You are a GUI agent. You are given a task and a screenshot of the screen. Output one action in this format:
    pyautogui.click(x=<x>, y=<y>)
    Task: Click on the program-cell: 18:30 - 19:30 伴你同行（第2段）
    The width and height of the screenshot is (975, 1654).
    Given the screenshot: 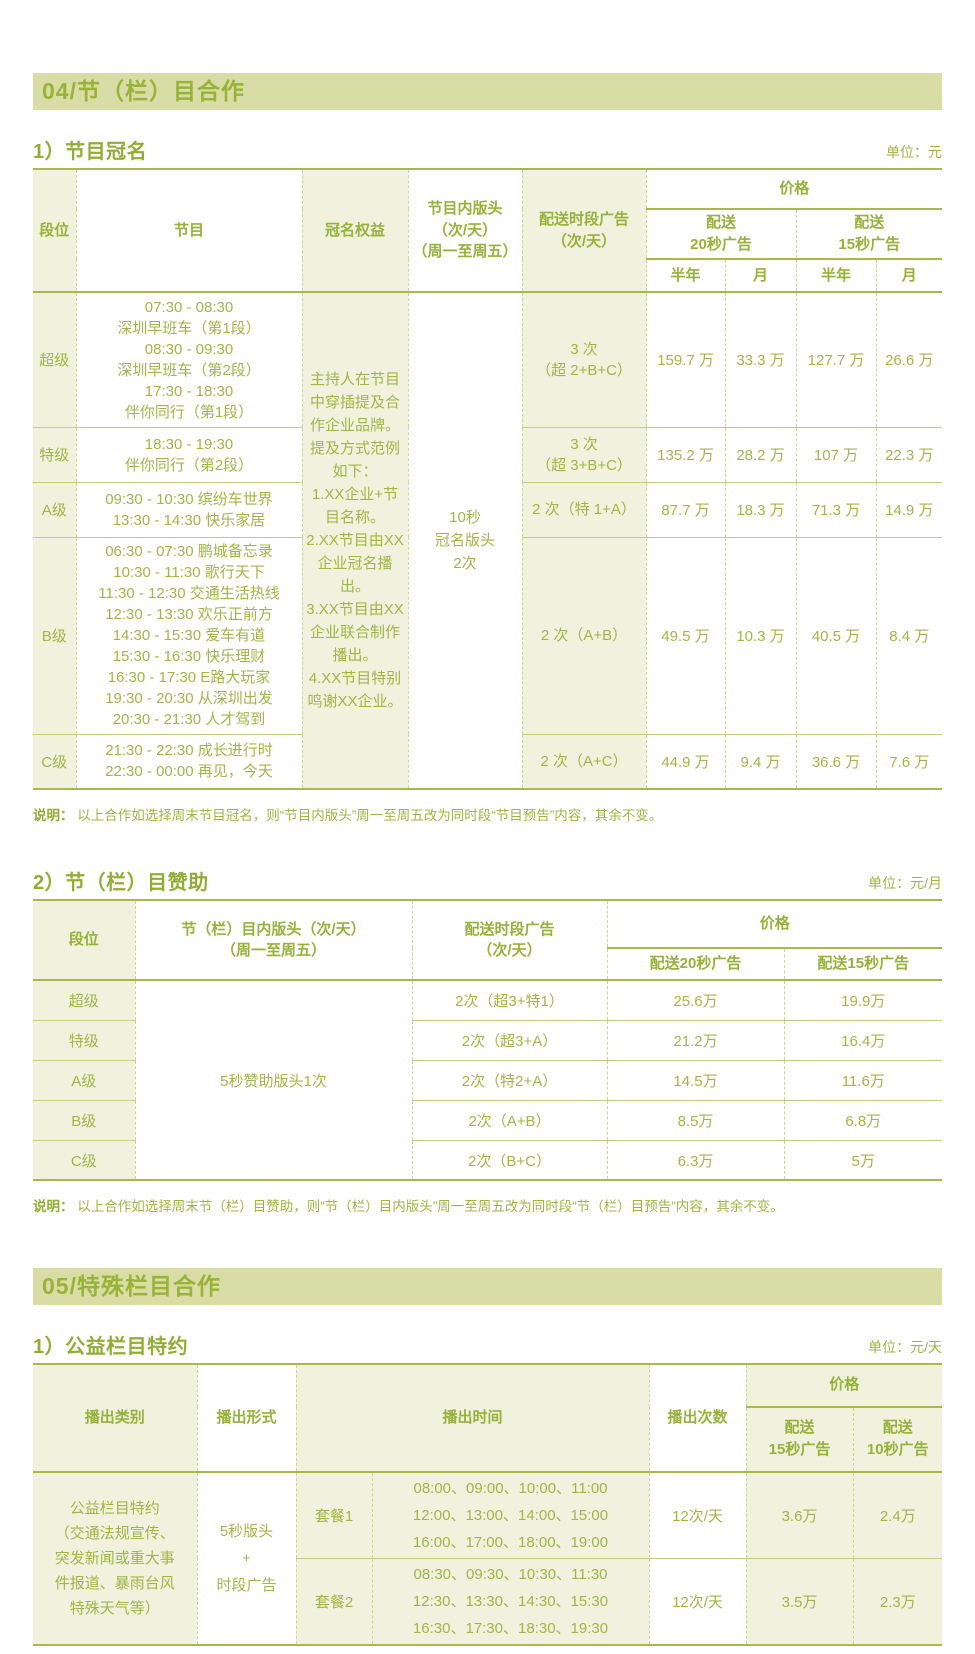 What is the action you would take?
    pyautogui.click(x=189, y=454)
    